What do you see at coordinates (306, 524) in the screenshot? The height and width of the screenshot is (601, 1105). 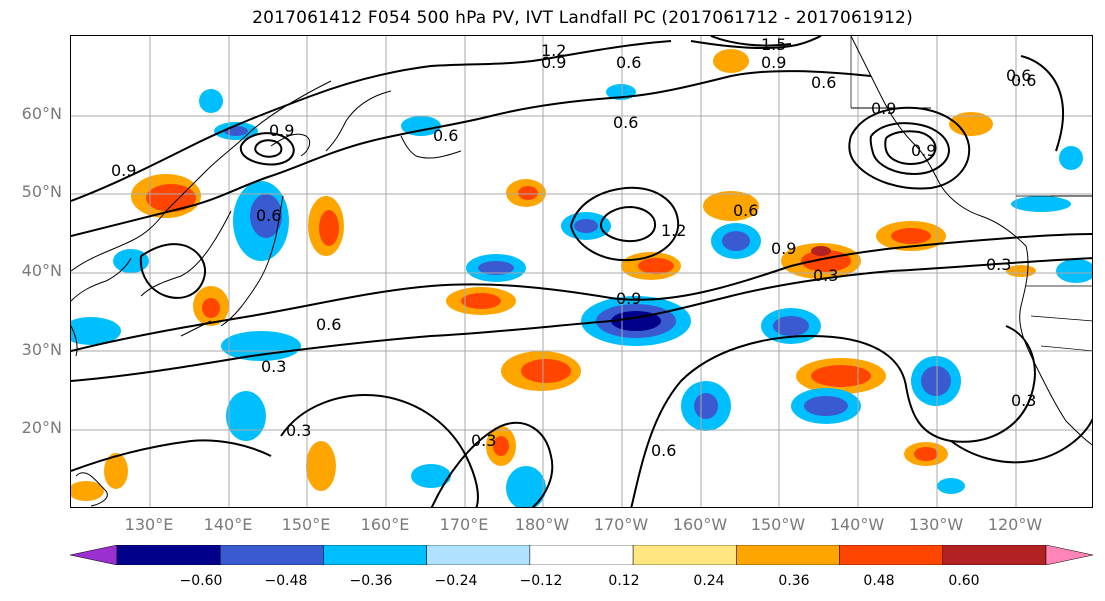 I see `lon-label-150e: 150°E` at bounding box center [306, 524].